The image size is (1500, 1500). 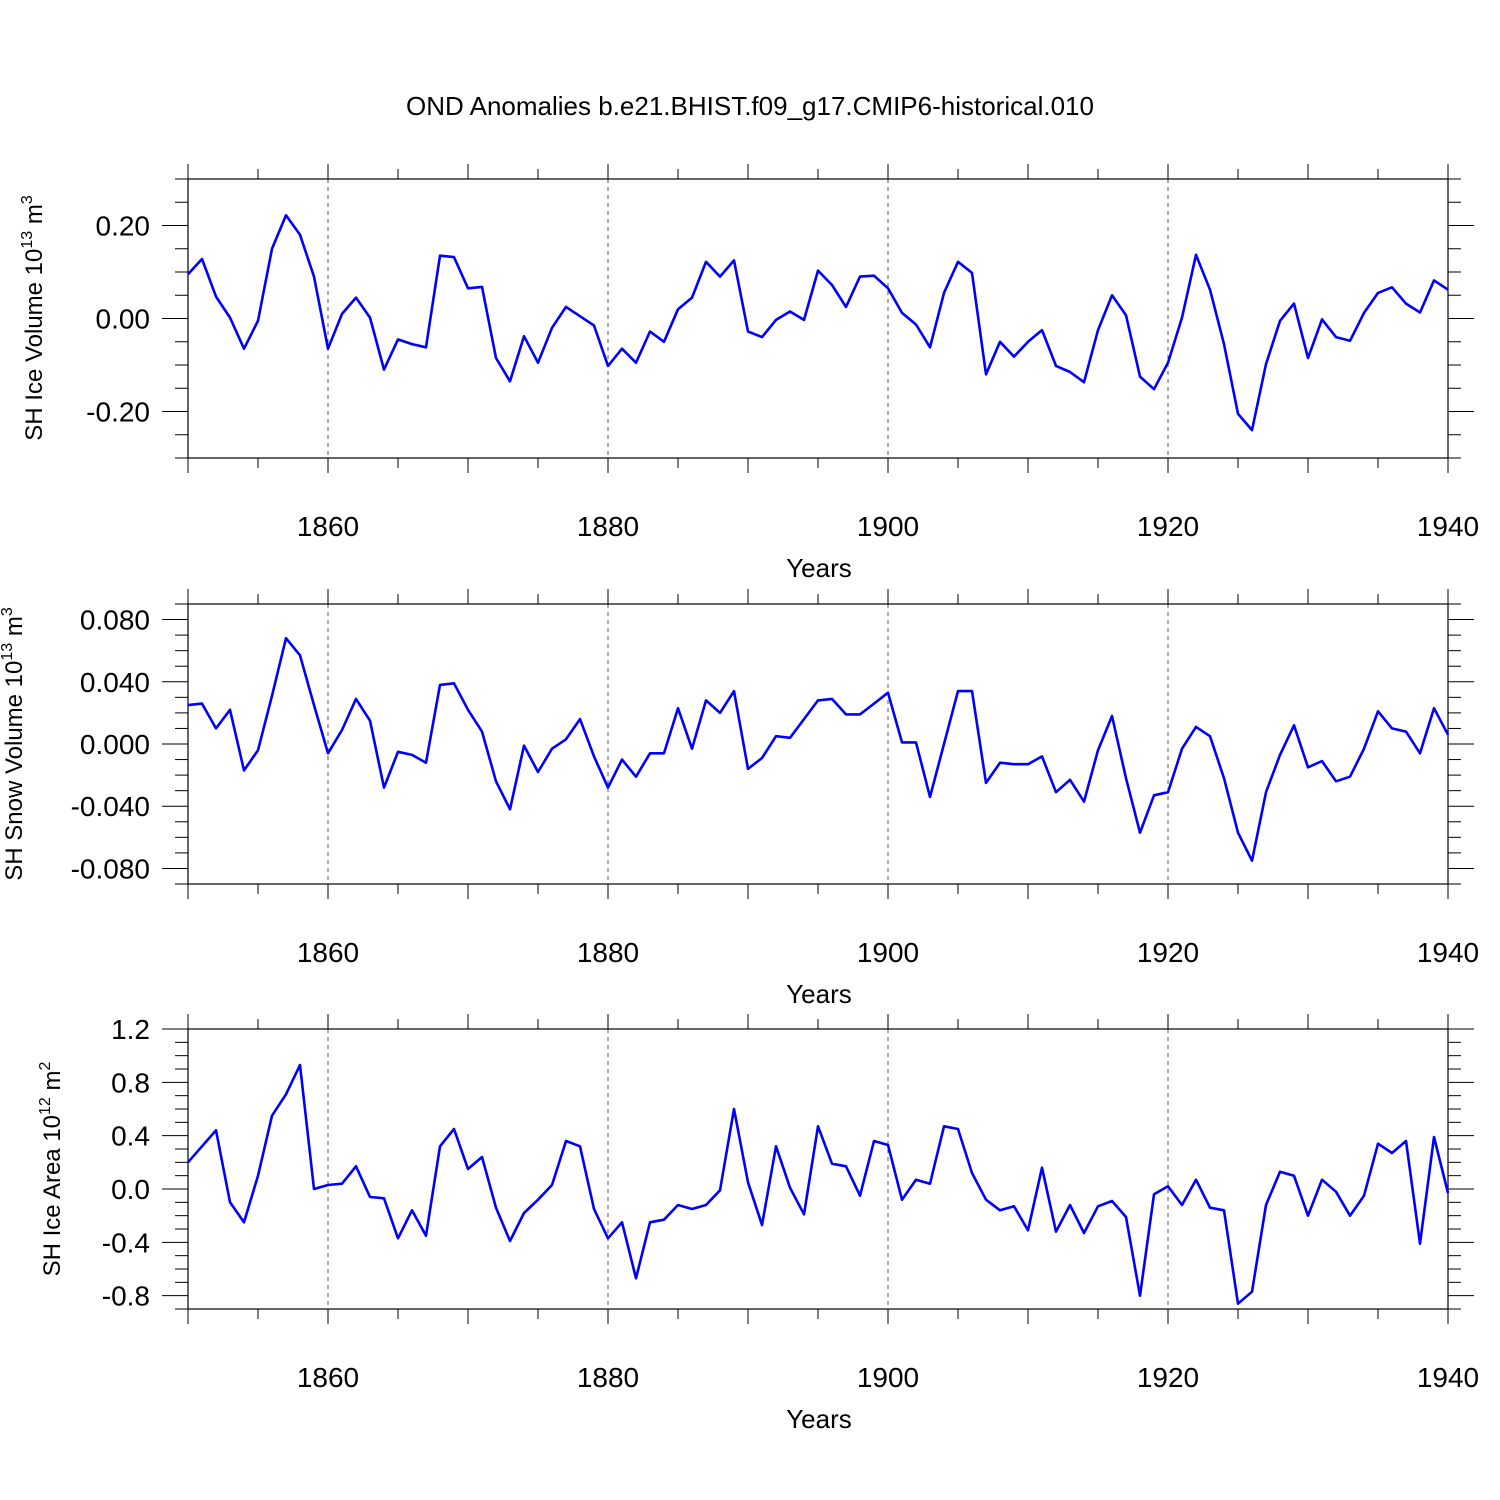 I want to click on y-tick-label: 0.000, so click(x=115, y=744).